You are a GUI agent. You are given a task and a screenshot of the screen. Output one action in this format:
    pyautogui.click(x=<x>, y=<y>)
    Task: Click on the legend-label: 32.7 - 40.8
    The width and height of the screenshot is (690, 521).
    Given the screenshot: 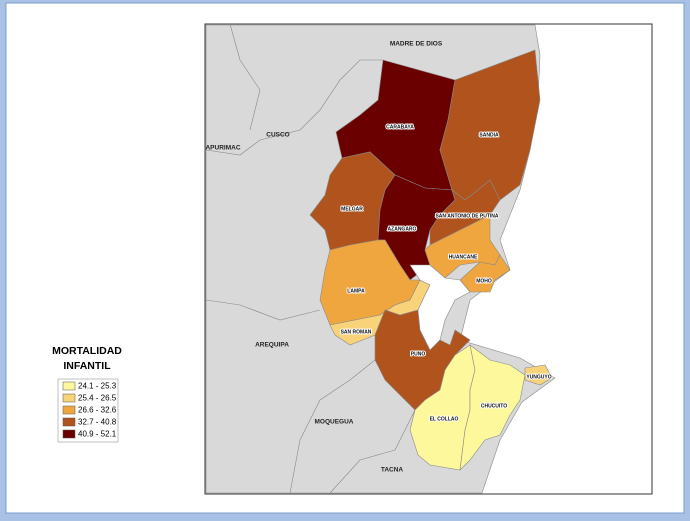 What is the action you would take?
    pyautogui.click(x=97, y=422)
    